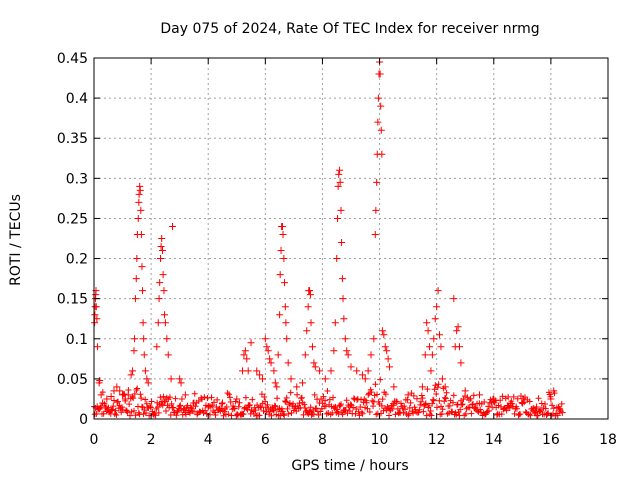  Describe the element at coordinates (72, 219) in the screenshot. I see `y-tick-label: 0.25` at that location.